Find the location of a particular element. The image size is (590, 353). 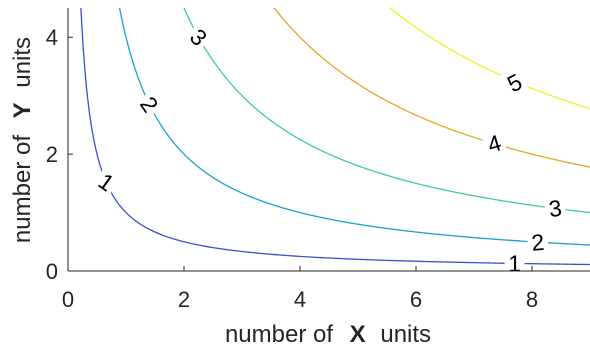

y-tick-label: 2 is located at coordinates (52, 154).